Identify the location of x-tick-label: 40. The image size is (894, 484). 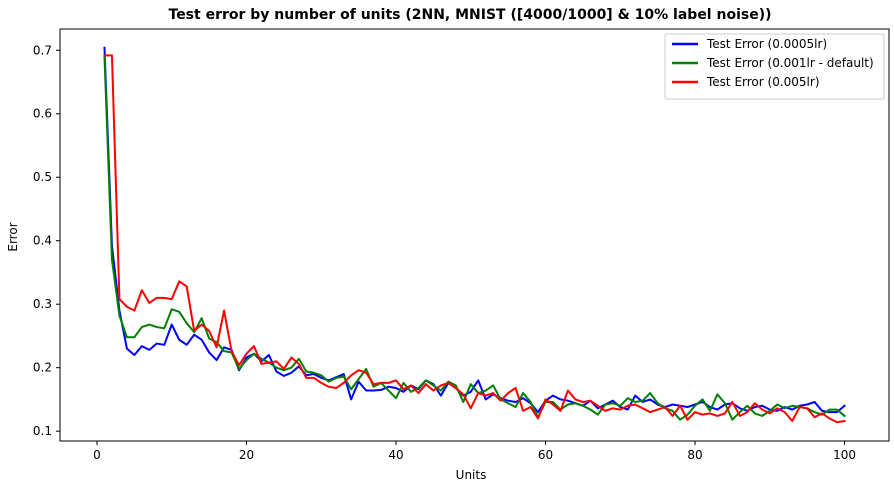
(395, 455).